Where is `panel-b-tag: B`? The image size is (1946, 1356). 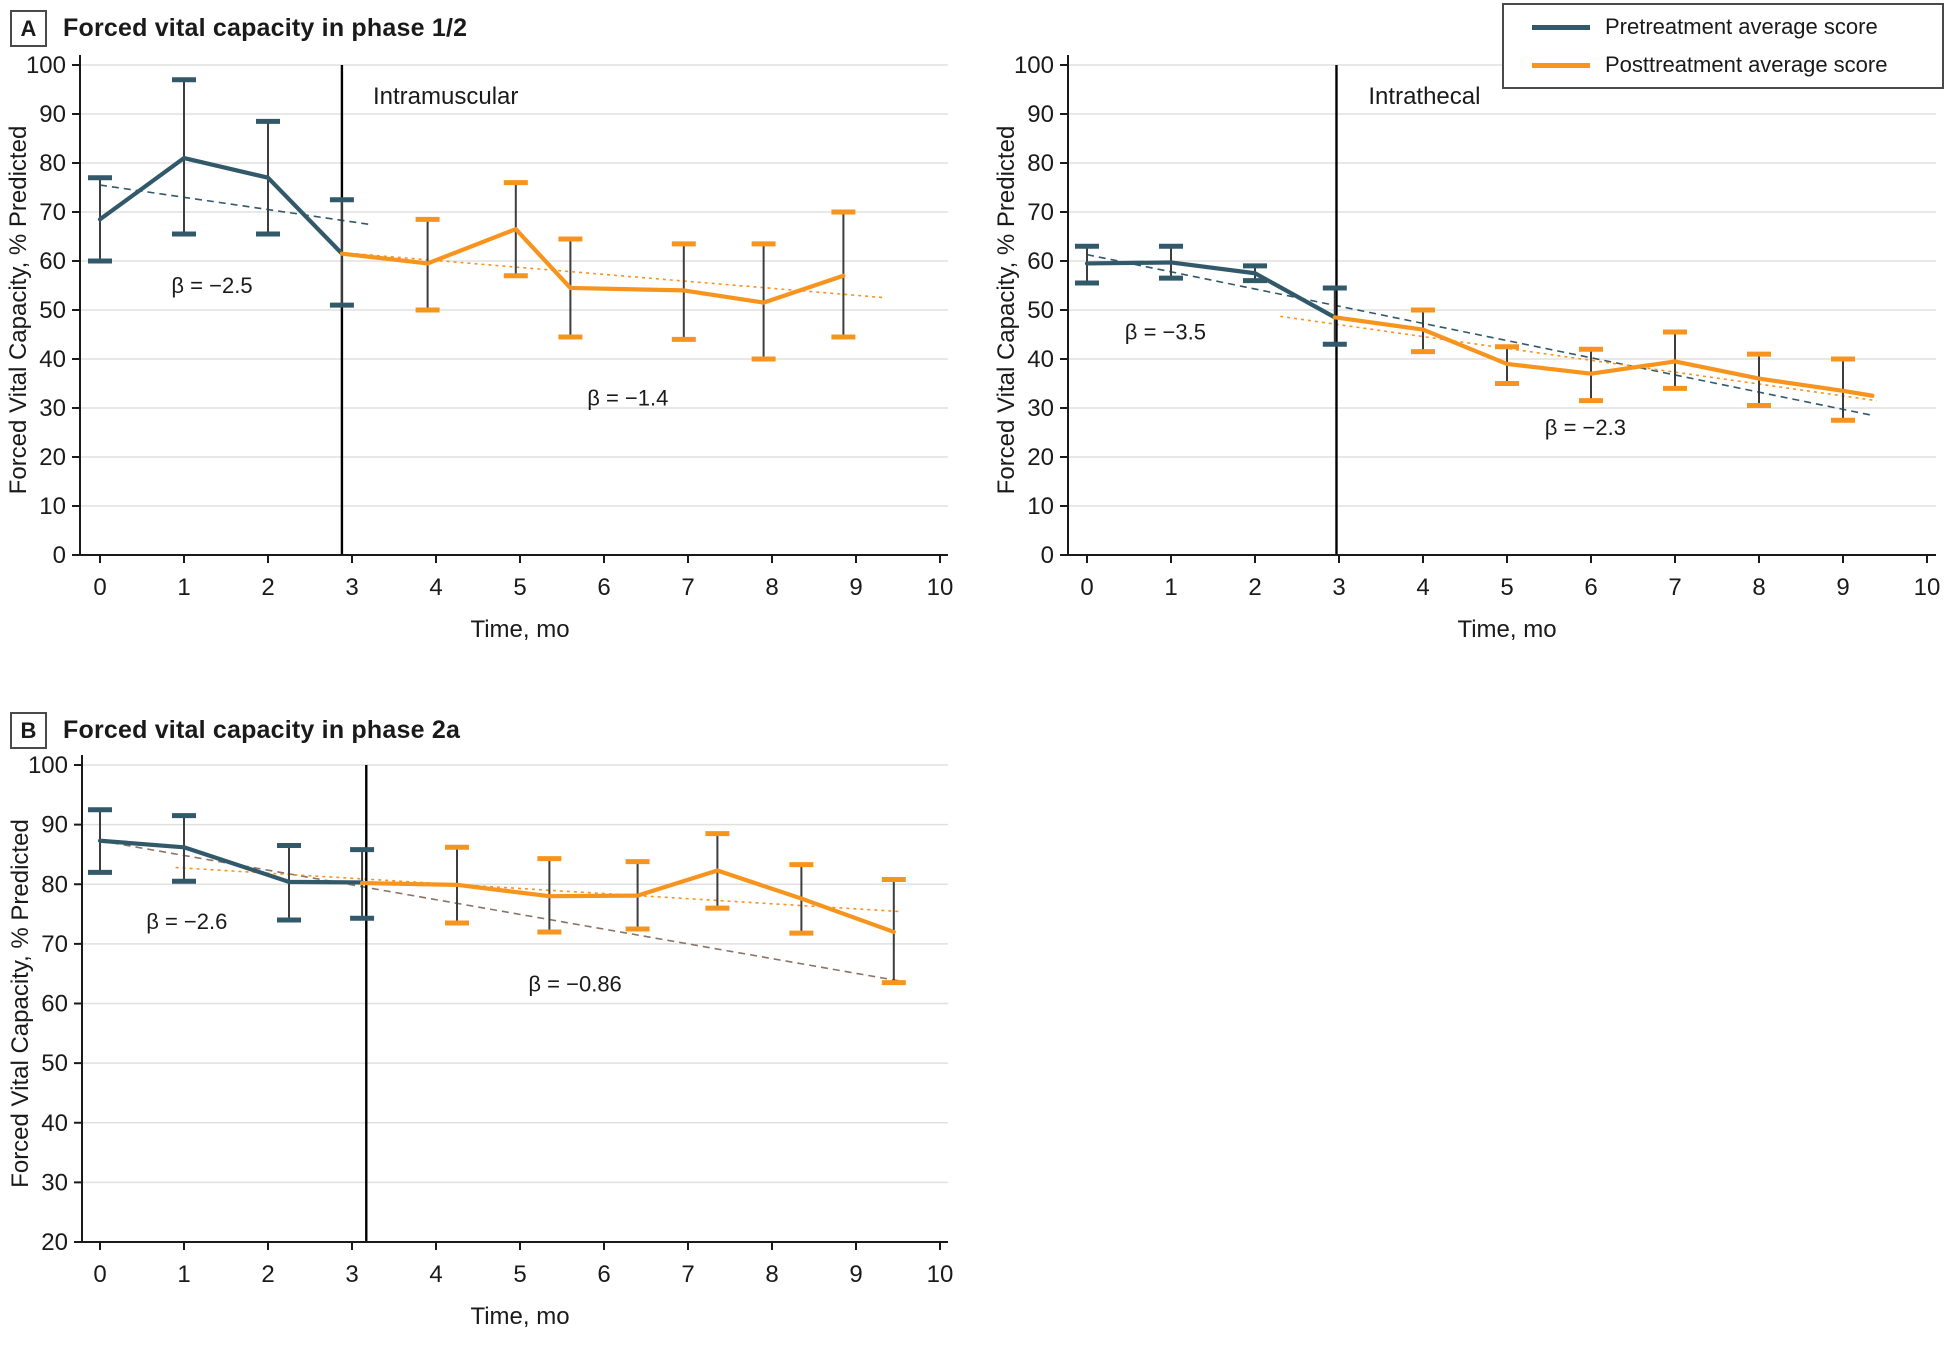 panel-b-tag: B is located at coordinates (28, 730).